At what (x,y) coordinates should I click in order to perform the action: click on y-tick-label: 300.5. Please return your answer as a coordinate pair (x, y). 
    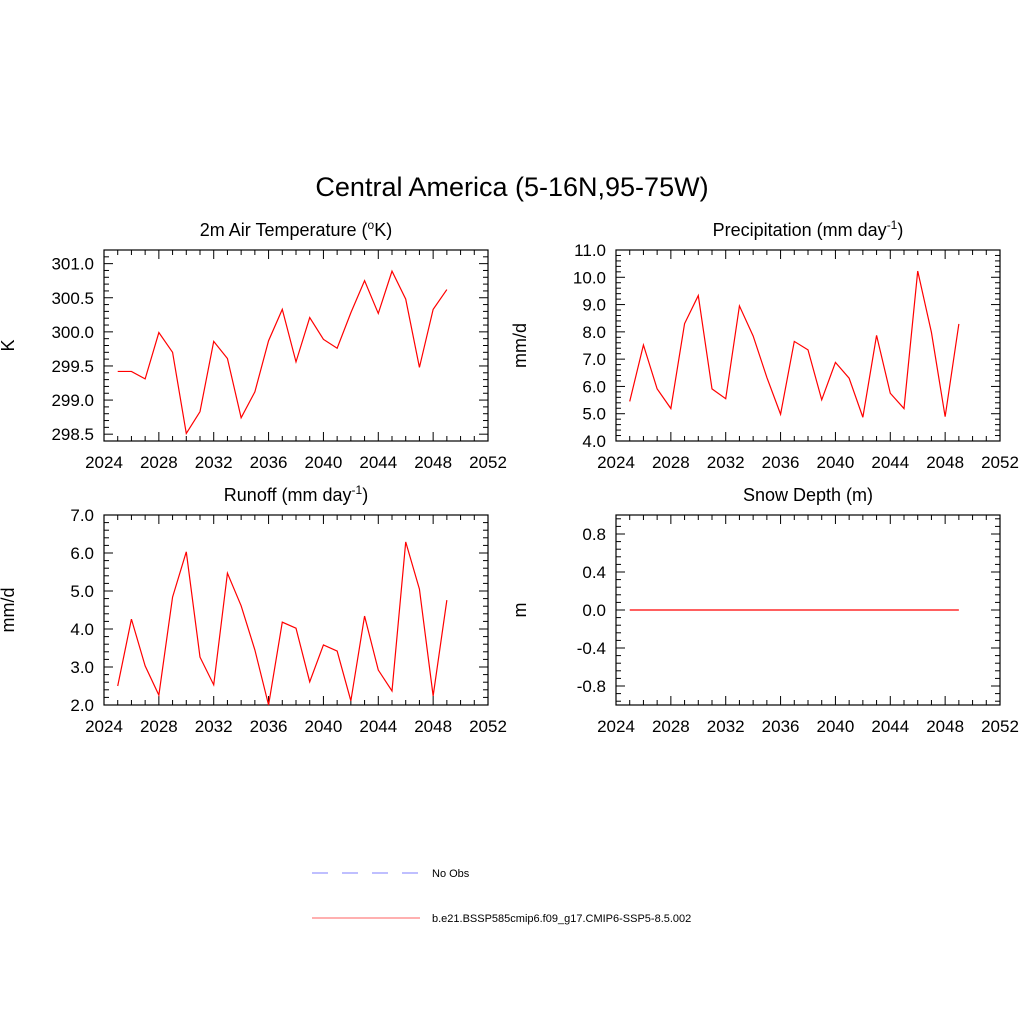
    Looking at the image, I should click on (72, 298).